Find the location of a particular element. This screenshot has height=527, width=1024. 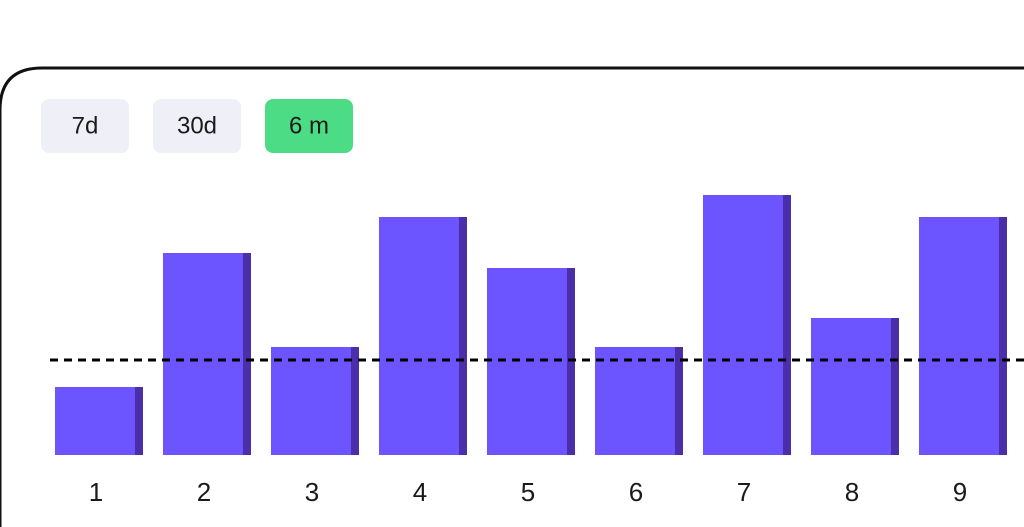

range-tab-label: 7d is located at coordinates (85, 125).